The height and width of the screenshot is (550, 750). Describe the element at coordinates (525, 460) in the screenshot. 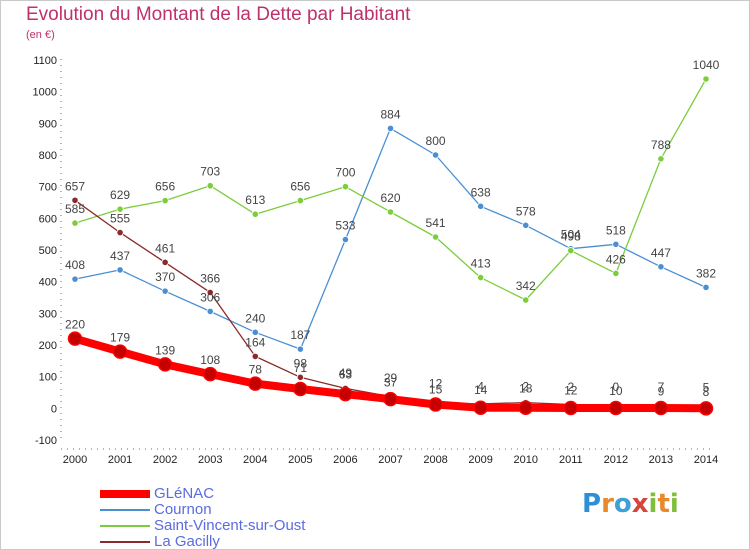

I see `x-tick-label: 2010` at that location.